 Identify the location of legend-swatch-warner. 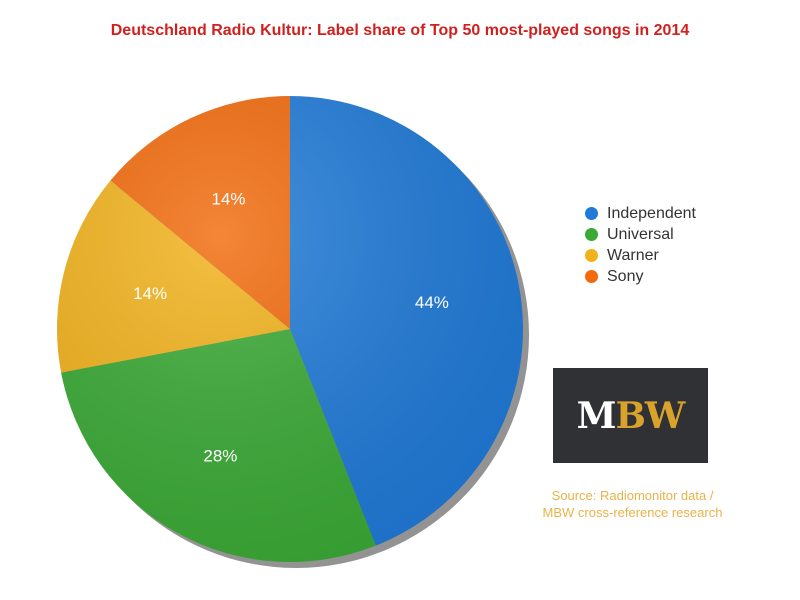
(591, 255).